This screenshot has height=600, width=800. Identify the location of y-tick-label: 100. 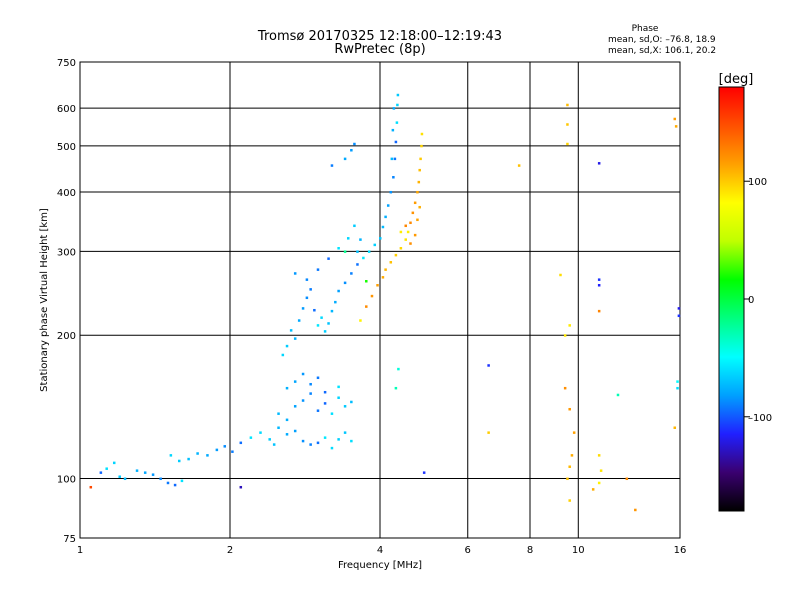
(66, 480).